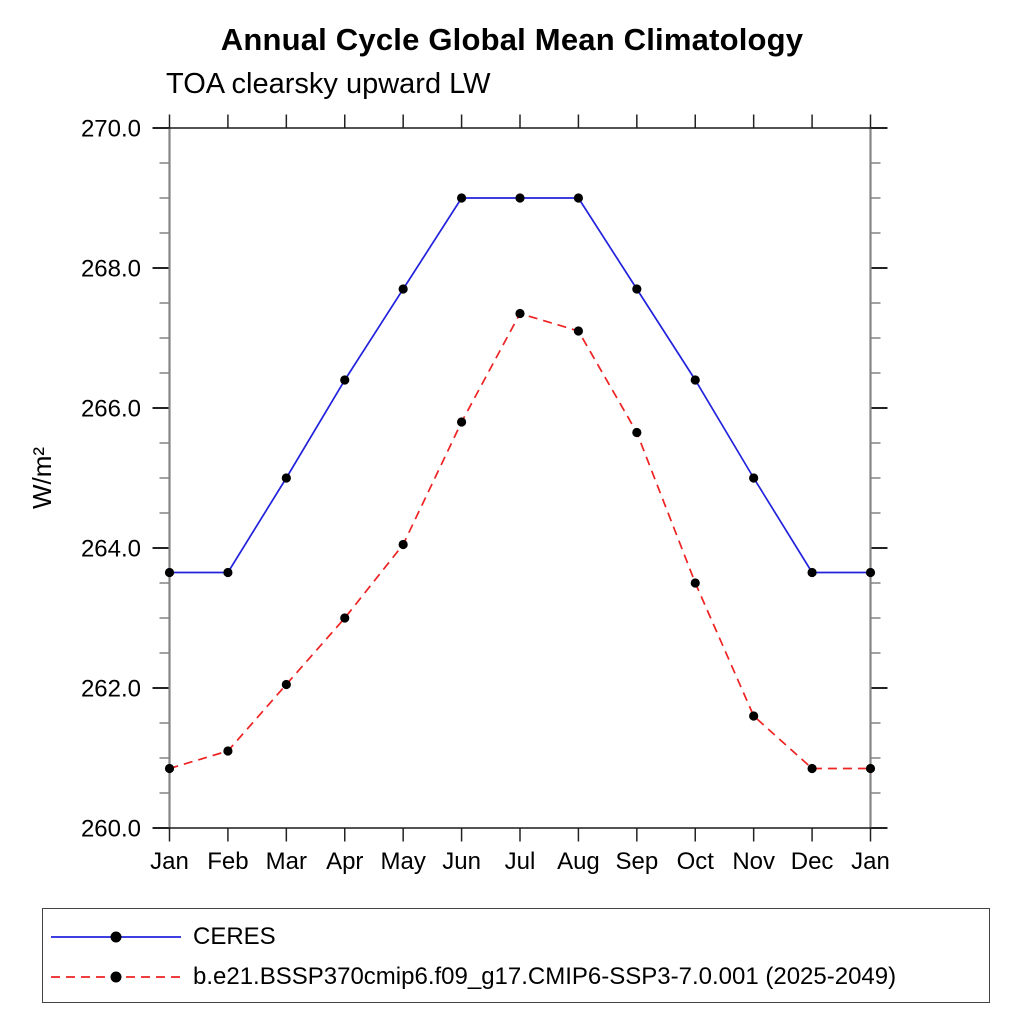 The width and height of the screenshot is (1024, 1024). I want to click on legend-swatch-ceres, so click(116, 937).